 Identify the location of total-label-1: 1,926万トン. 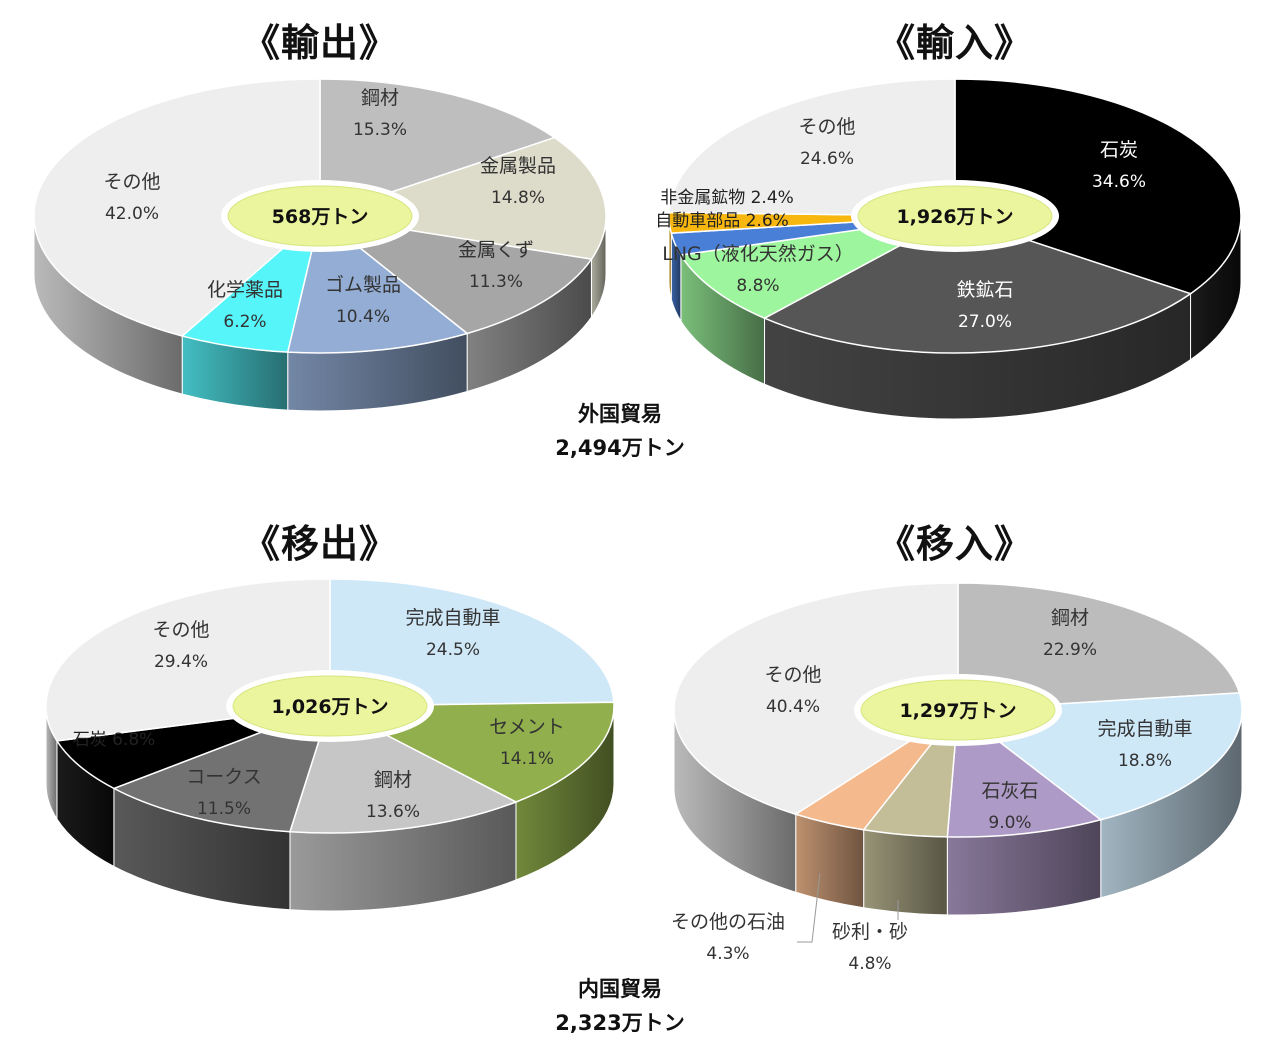
(954, 217).